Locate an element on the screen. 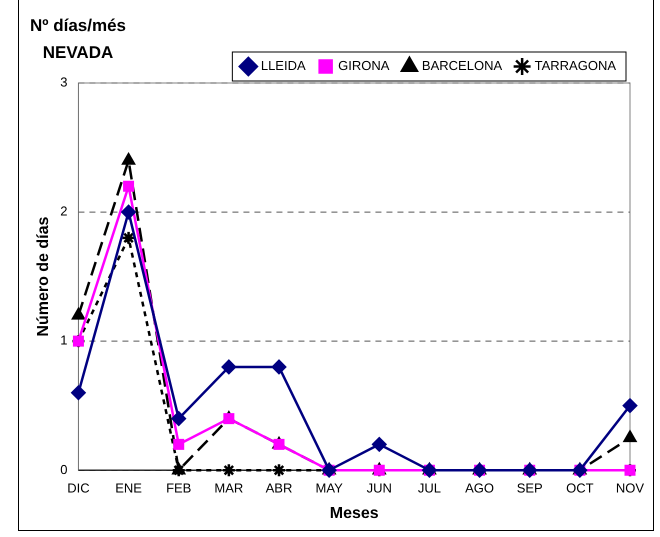 Image resolution: width=660 pixels, height=537 pixels. x-axis-title: Meses is located at coordinates (354, 513).